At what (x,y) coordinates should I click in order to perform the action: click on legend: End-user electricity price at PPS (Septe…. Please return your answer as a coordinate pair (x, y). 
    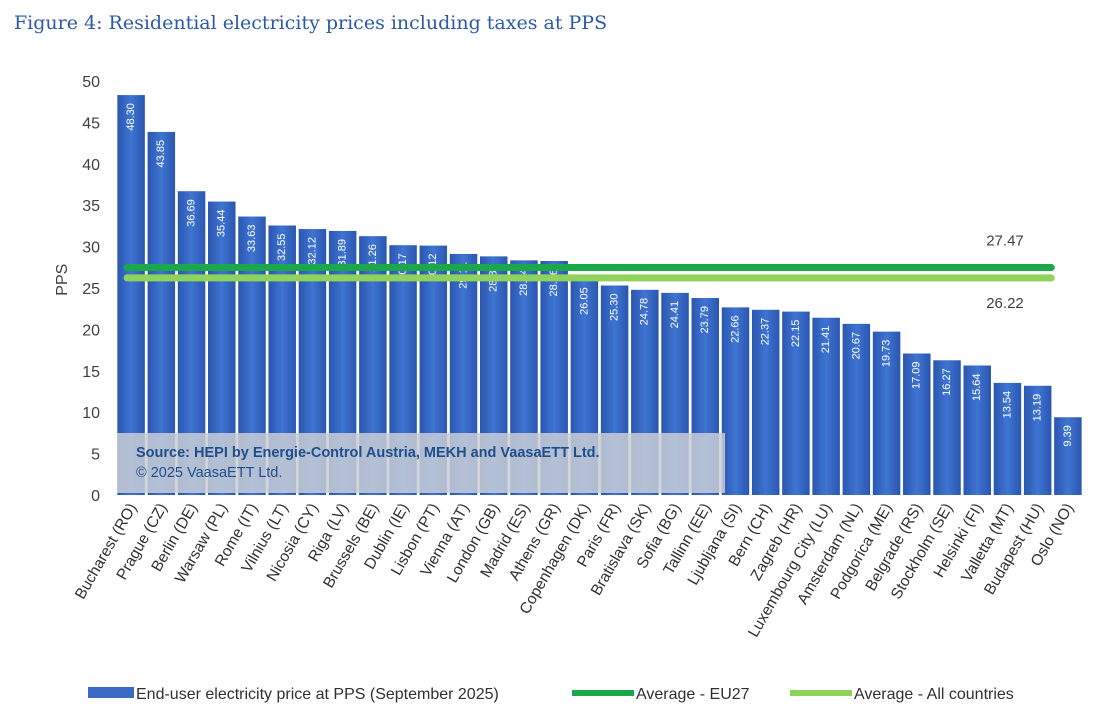
    Looking at the image, I should click on (551, 694).